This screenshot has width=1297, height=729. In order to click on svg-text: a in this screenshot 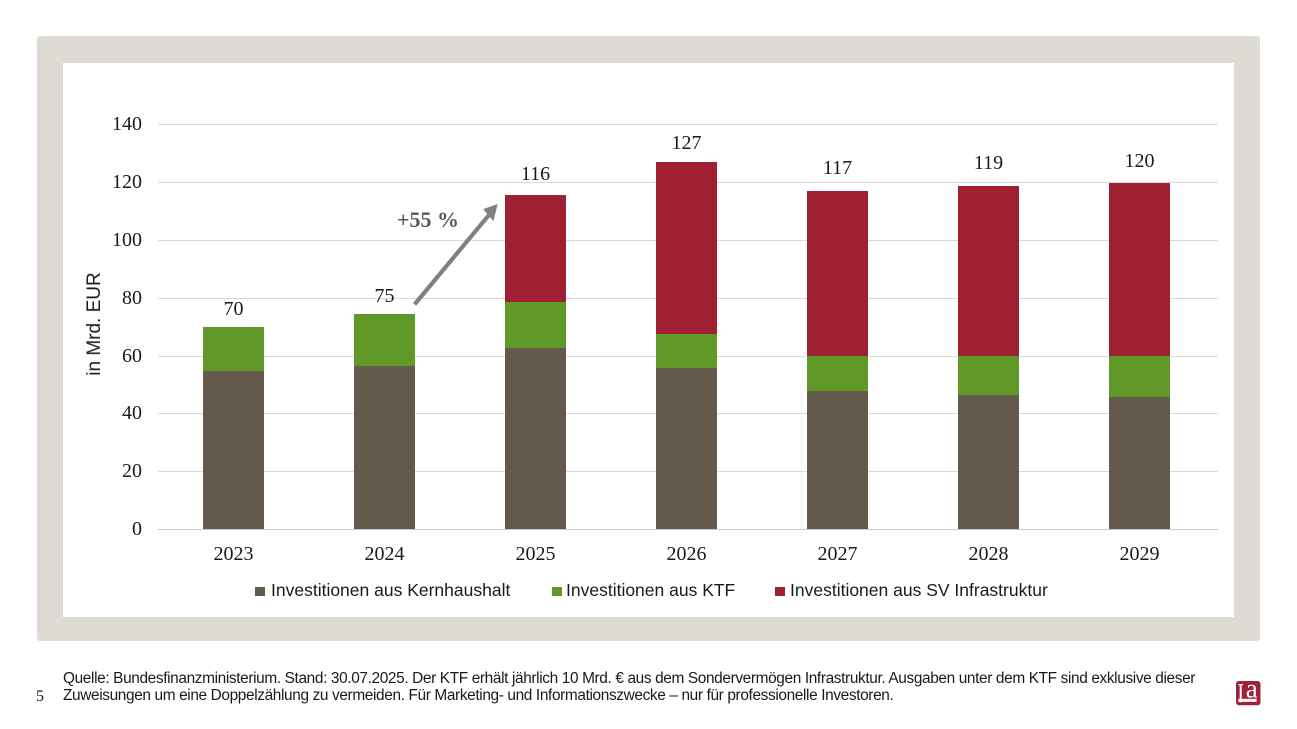, I will do `click(1252, 692)`.